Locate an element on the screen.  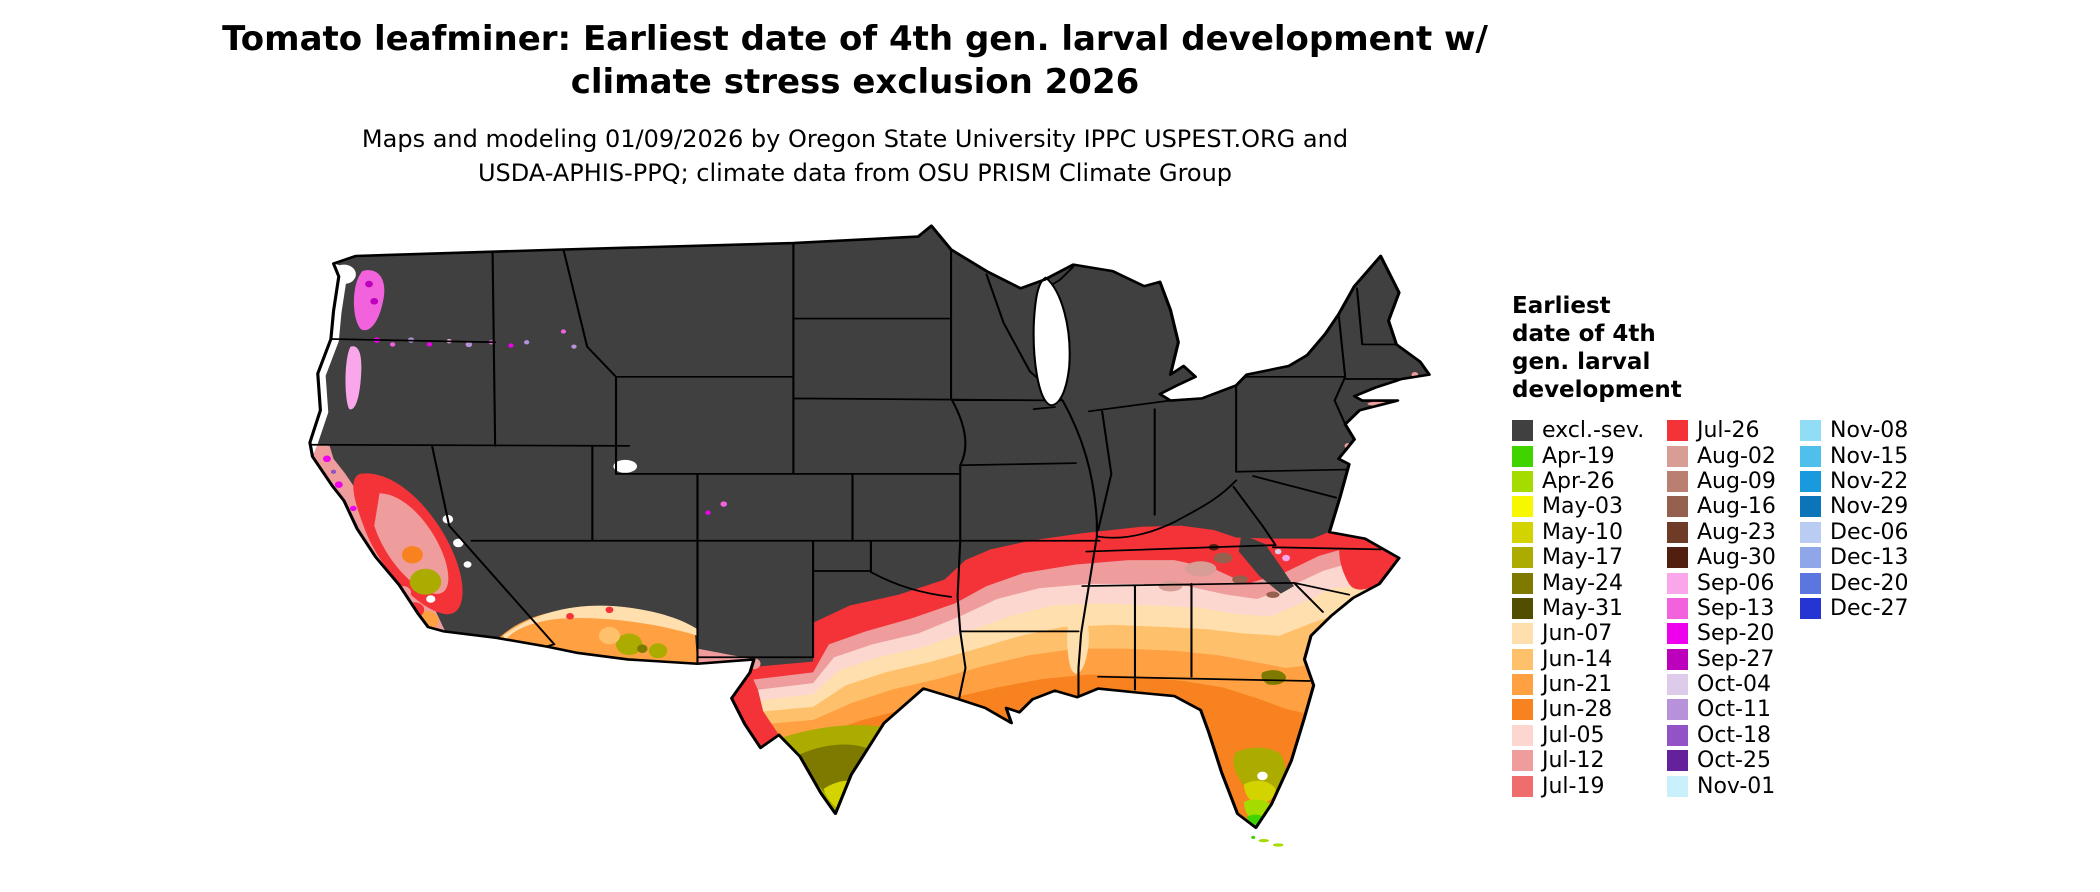
legend-label: Dec-27 is located at coordinates (1869, 608).